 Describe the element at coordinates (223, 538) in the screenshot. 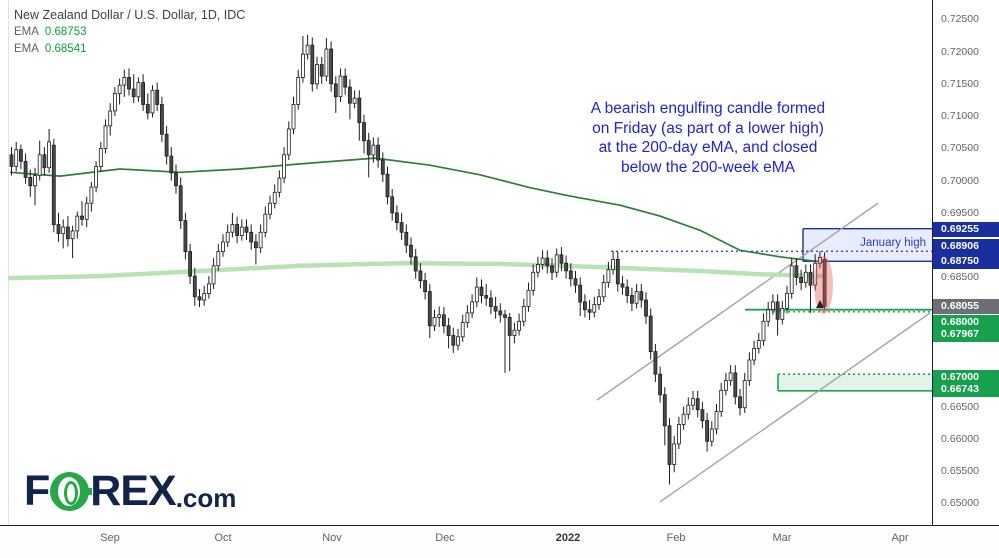

I see `time-label-Oct: Oct` at that location.